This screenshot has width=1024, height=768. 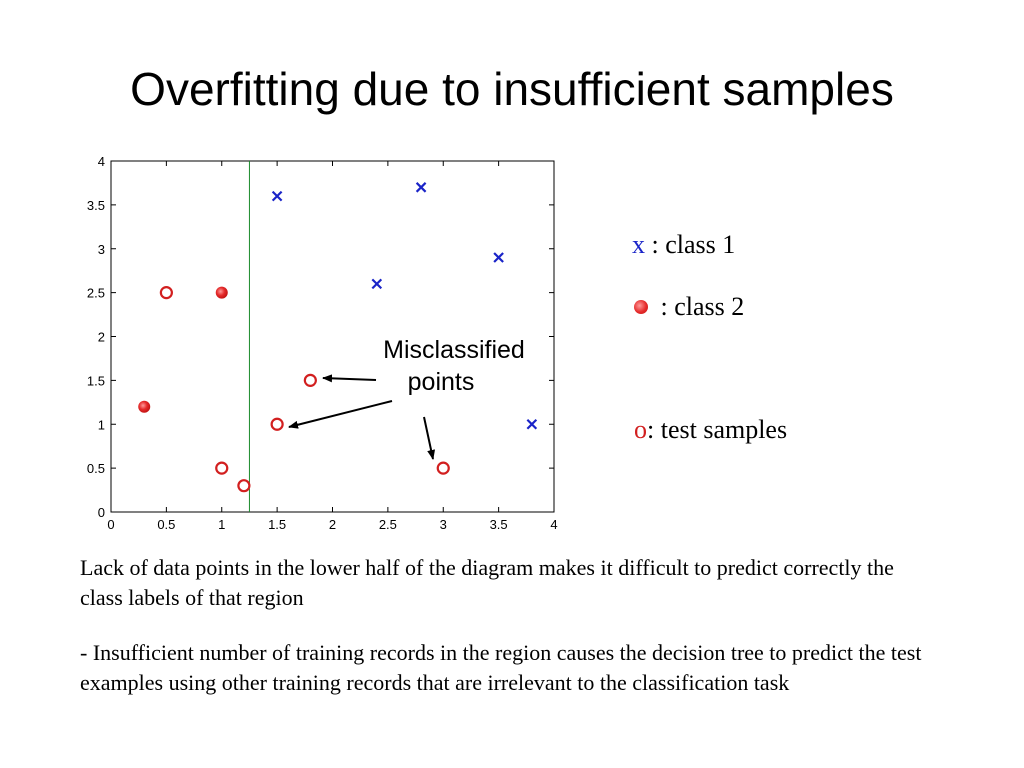 What do you see at coordinates (699, 306) in the screenshot?
I see `class2-label: : class 2` at bounding box center [699, 306].